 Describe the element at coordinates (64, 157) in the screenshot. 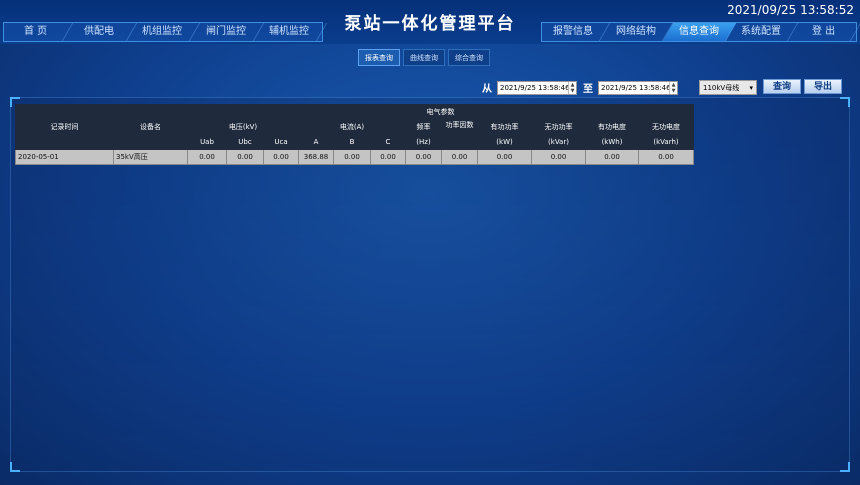

I see `cell: 2020-05-01` at that location.